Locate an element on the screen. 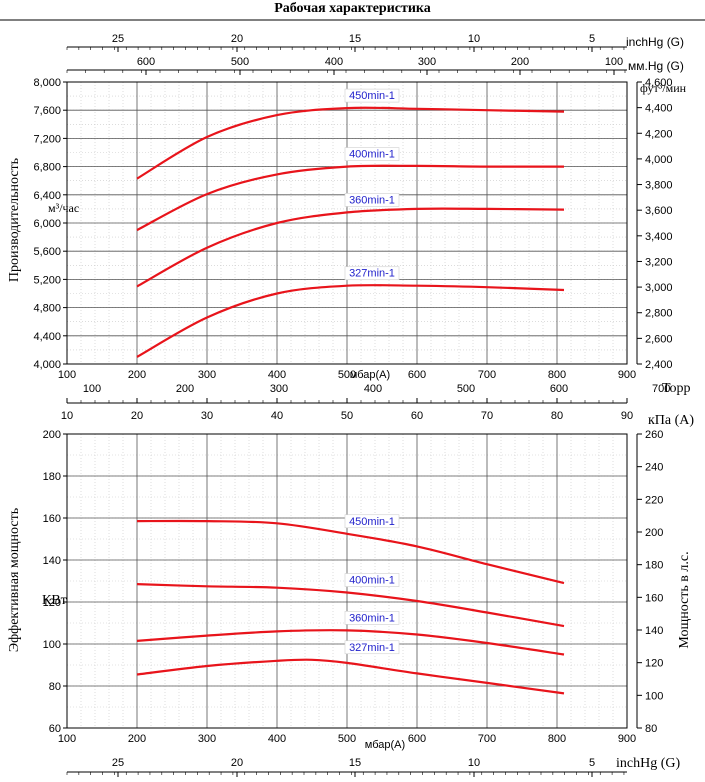 This screenshot has height=782, width=705. y-tick-label: 8,000 is located at coordinates (47, 83).